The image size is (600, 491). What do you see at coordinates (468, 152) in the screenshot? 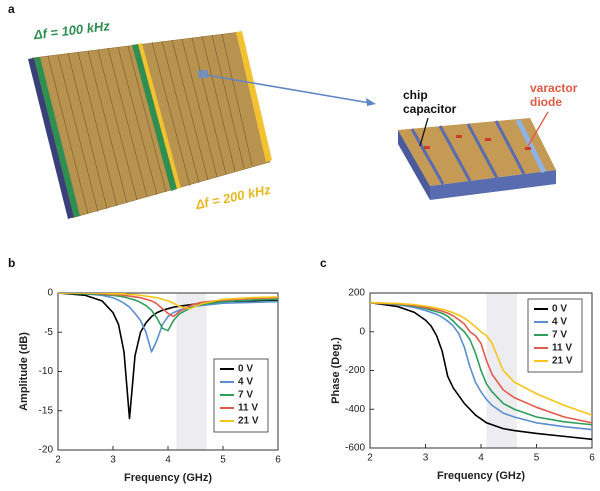
I see `unit-cell-strips` at bounding box center [468, 152].